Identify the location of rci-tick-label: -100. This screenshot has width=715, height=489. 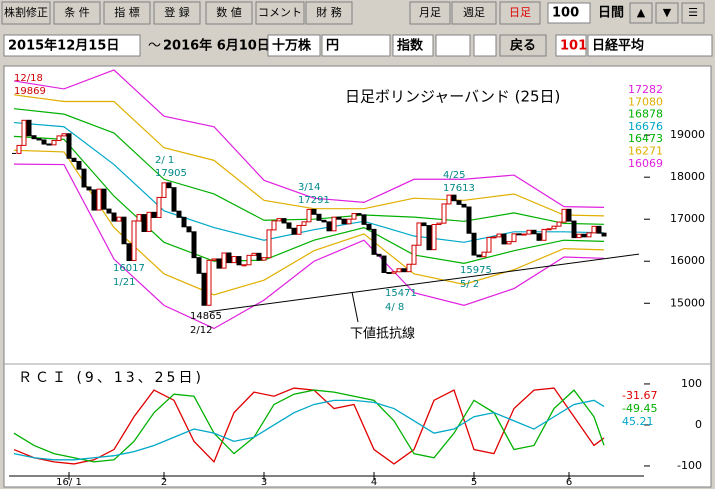
(689, 465).